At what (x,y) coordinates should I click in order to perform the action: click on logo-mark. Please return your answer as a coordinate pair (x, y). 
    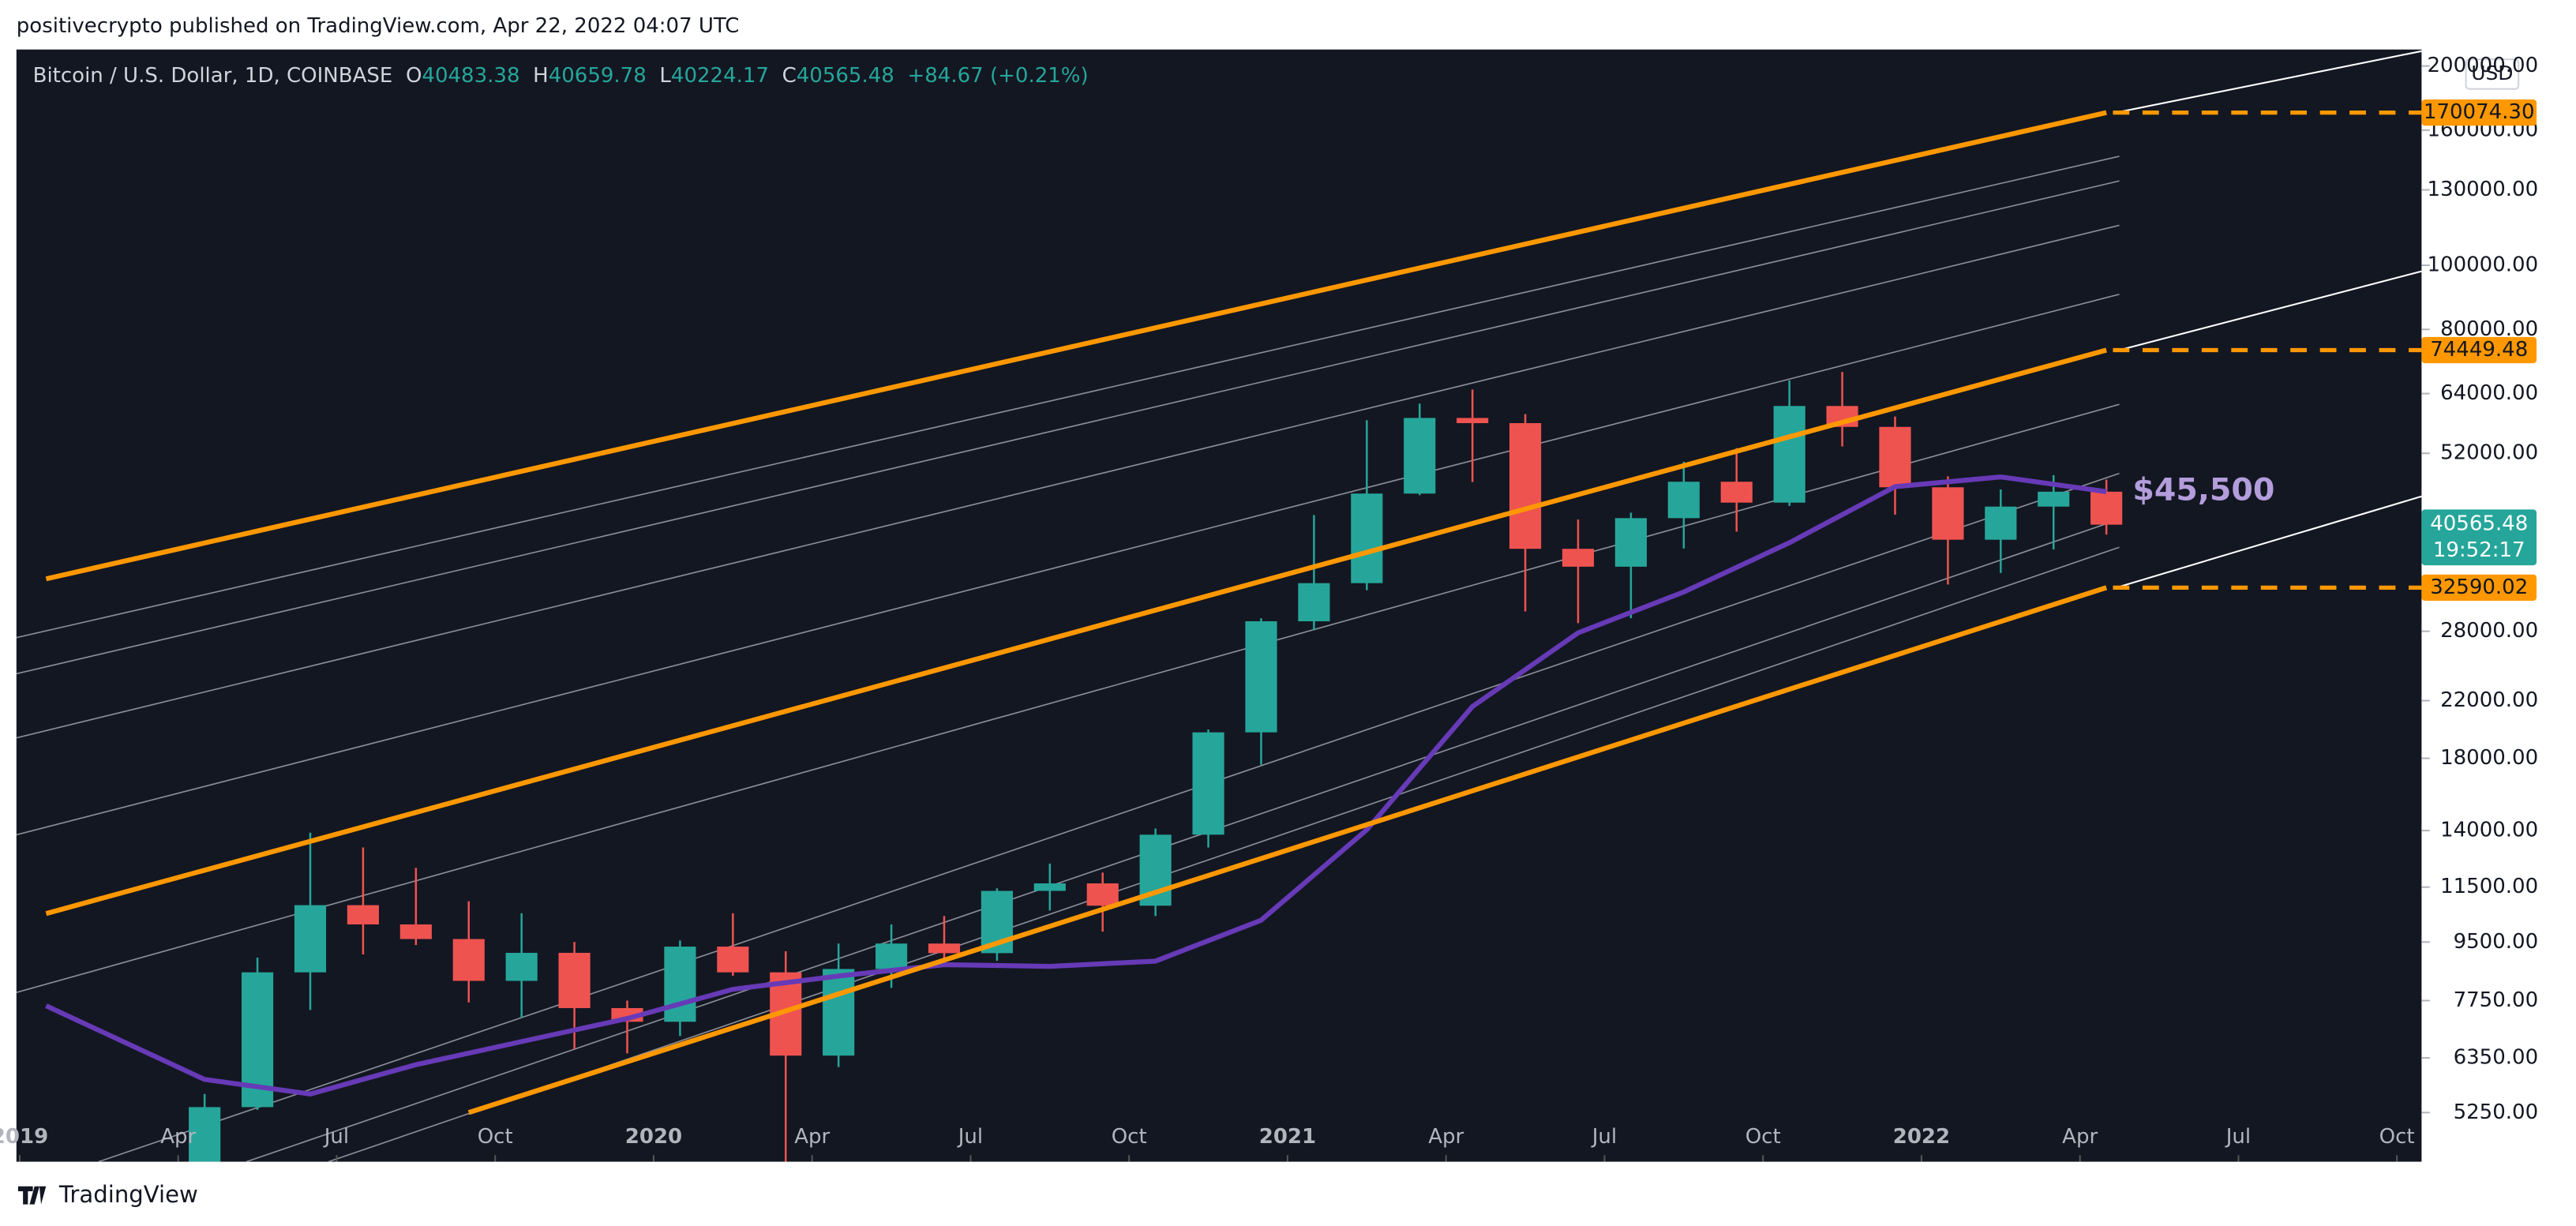
    Looking at the image, I should click on (32, 1196).